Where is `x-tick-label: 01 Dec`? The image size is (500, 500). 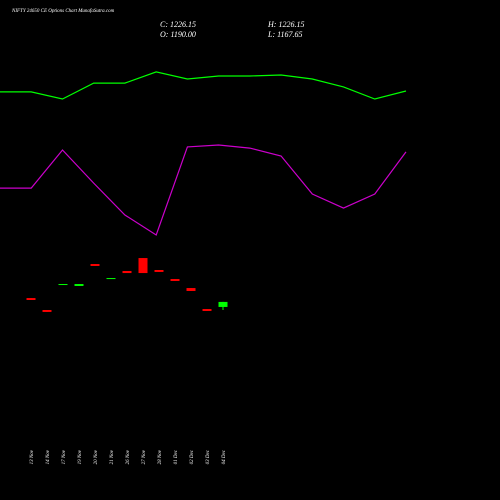 x-tick-label: 01 Dec is located at coordinates (176, 456).